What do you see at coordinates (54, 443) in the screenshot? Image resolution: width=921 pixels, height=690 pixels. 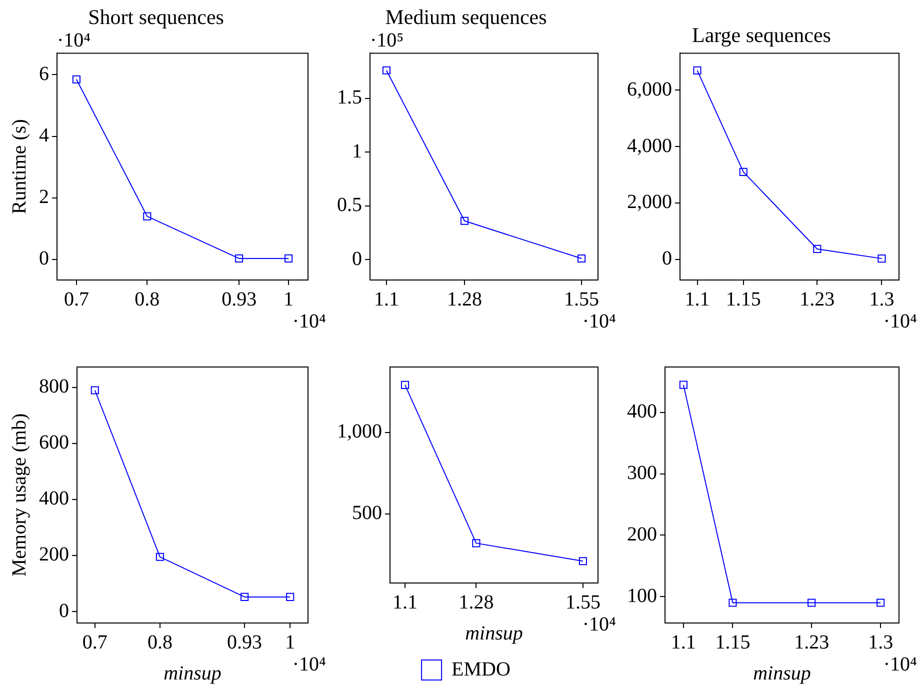 I see `y-tick-label: 600` at bounding box center [54, 443].